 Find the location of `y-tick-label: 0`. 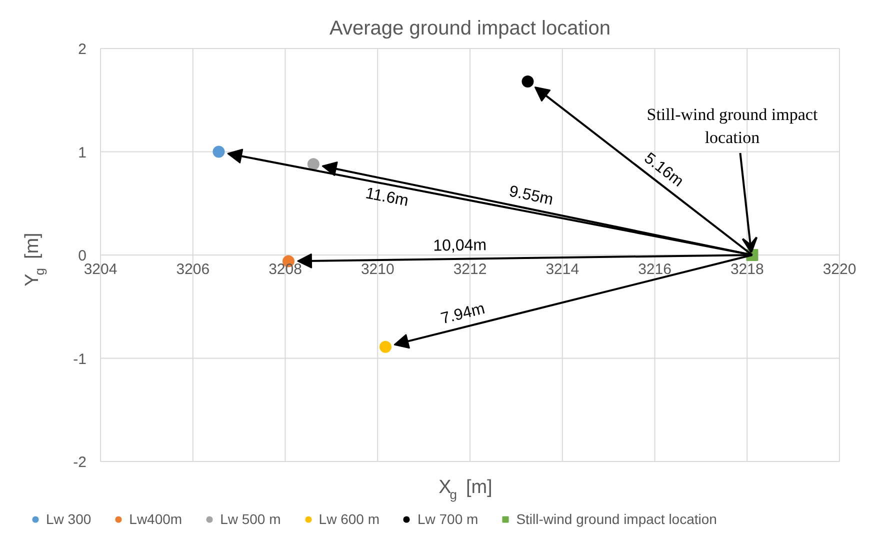

y-tick-label: 0 is located at coordinates (82, 256).